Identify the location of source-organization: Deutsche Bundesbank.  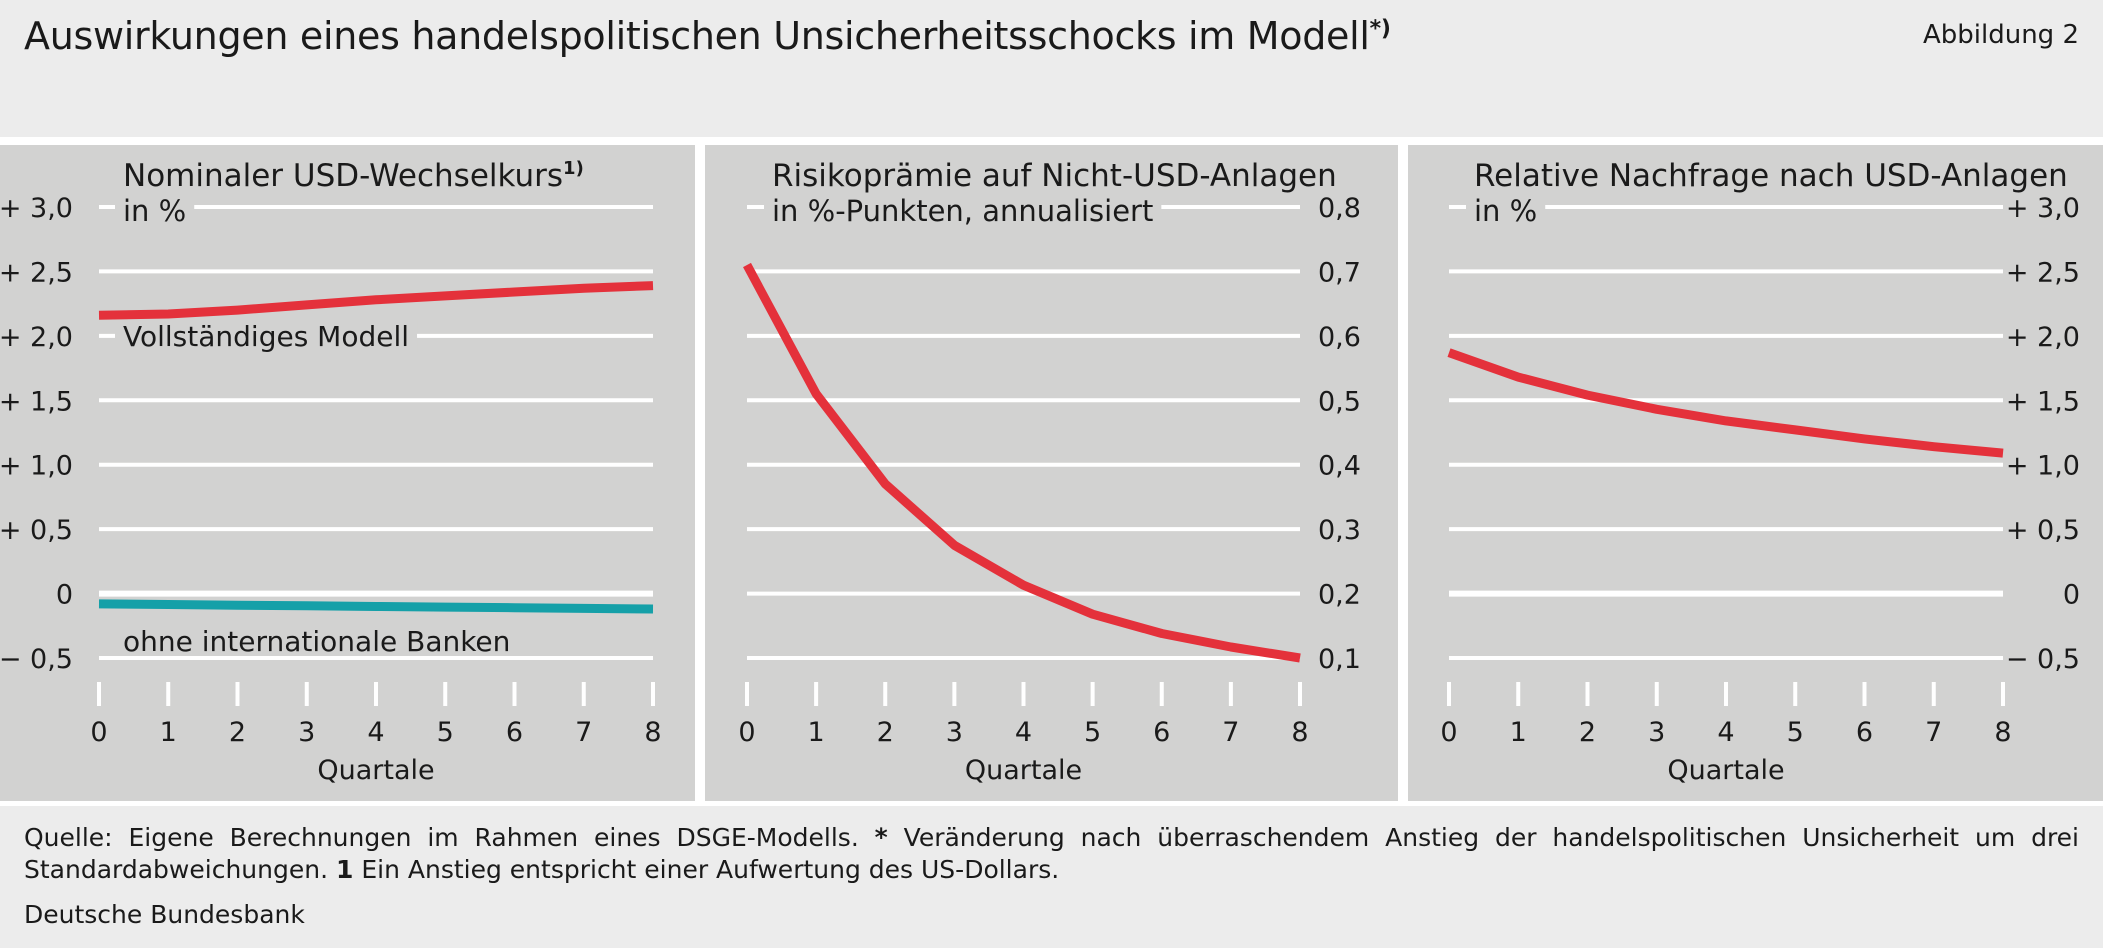
(164, 914).